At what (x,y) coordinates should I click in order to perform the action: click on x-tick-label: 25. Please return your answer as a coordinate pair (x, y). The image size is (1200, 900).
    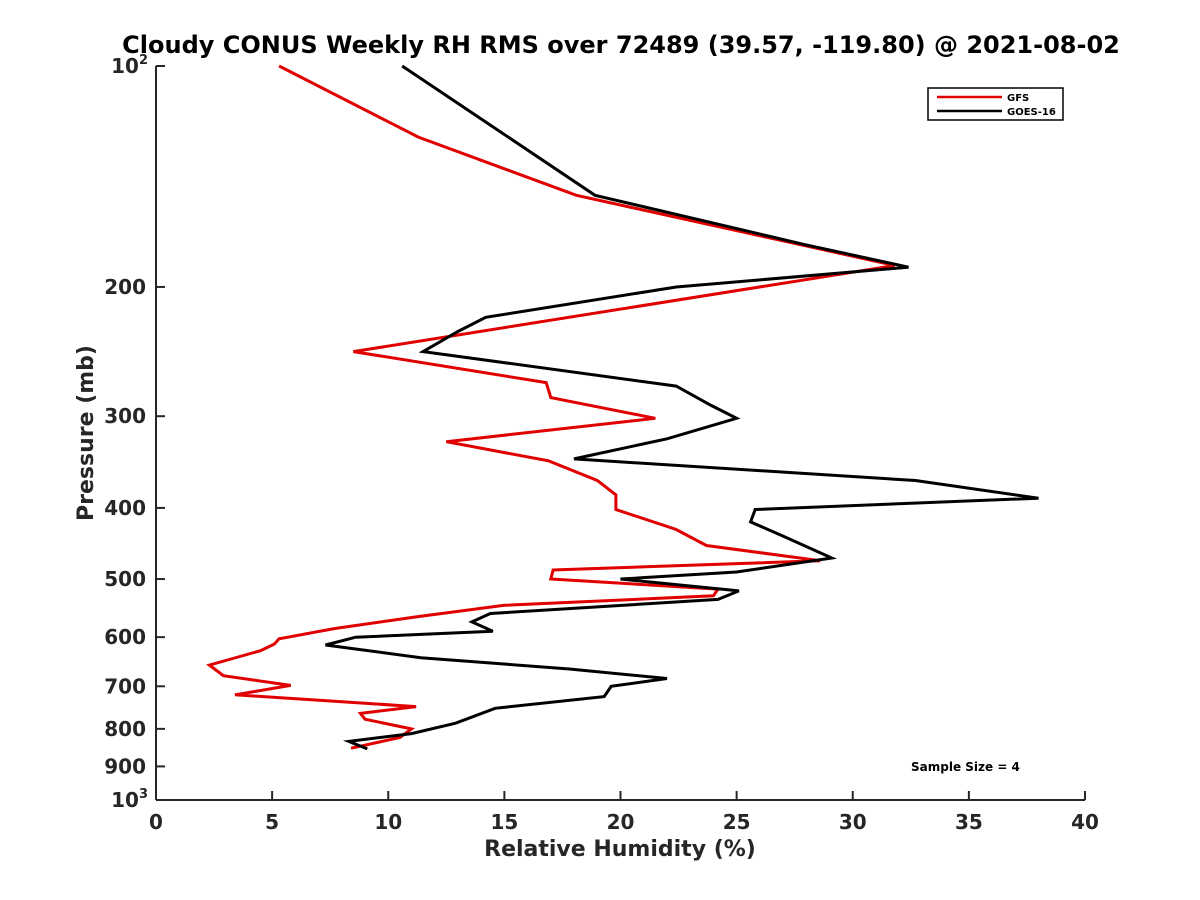
    Looking at the image, I should click on (737, 822).